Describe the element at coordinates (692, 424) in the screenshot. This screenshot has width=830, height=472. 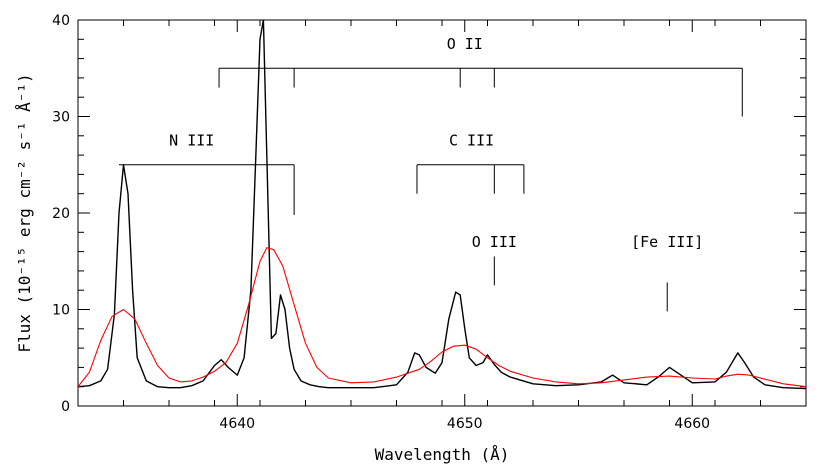
I see `x-tick-label: 4660` at that location.